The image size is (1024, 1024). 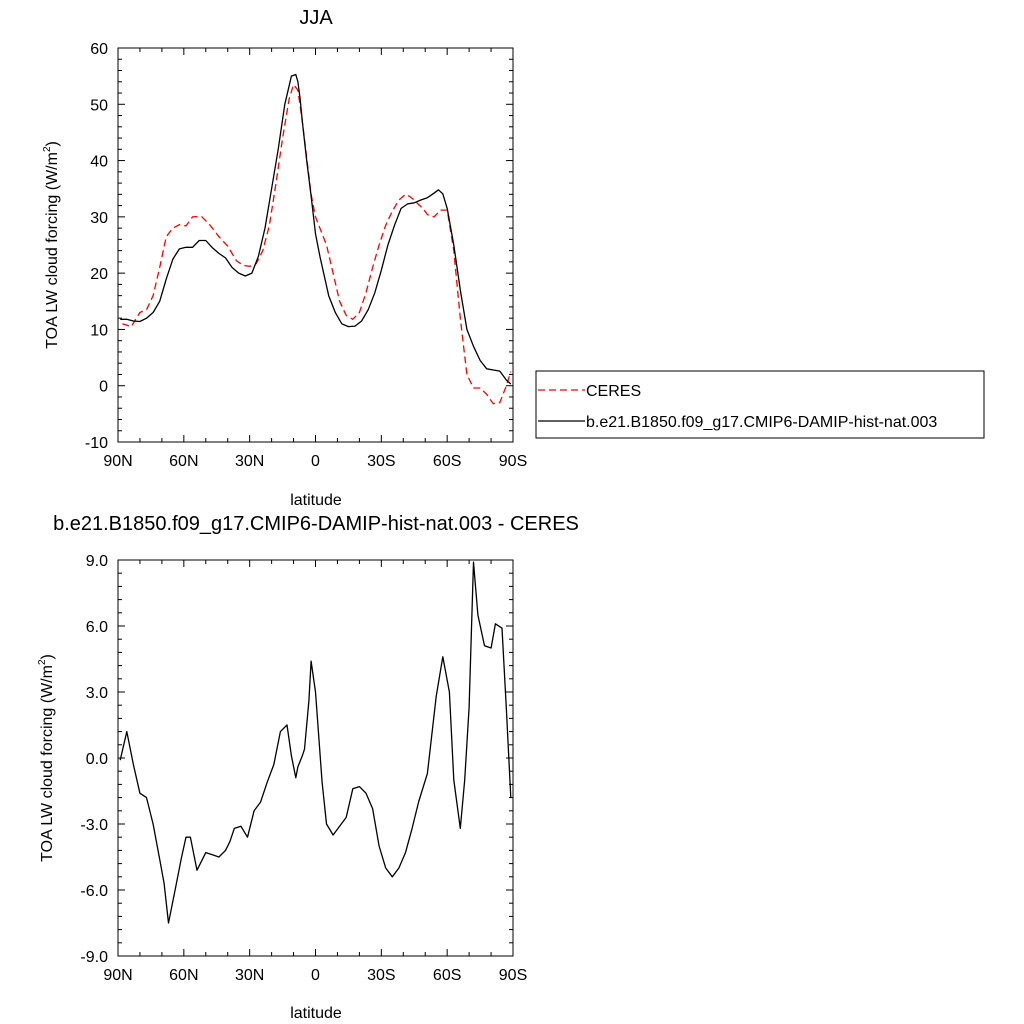 I want to click on y-tick-label: -3.0, so click(x=94, y=825).